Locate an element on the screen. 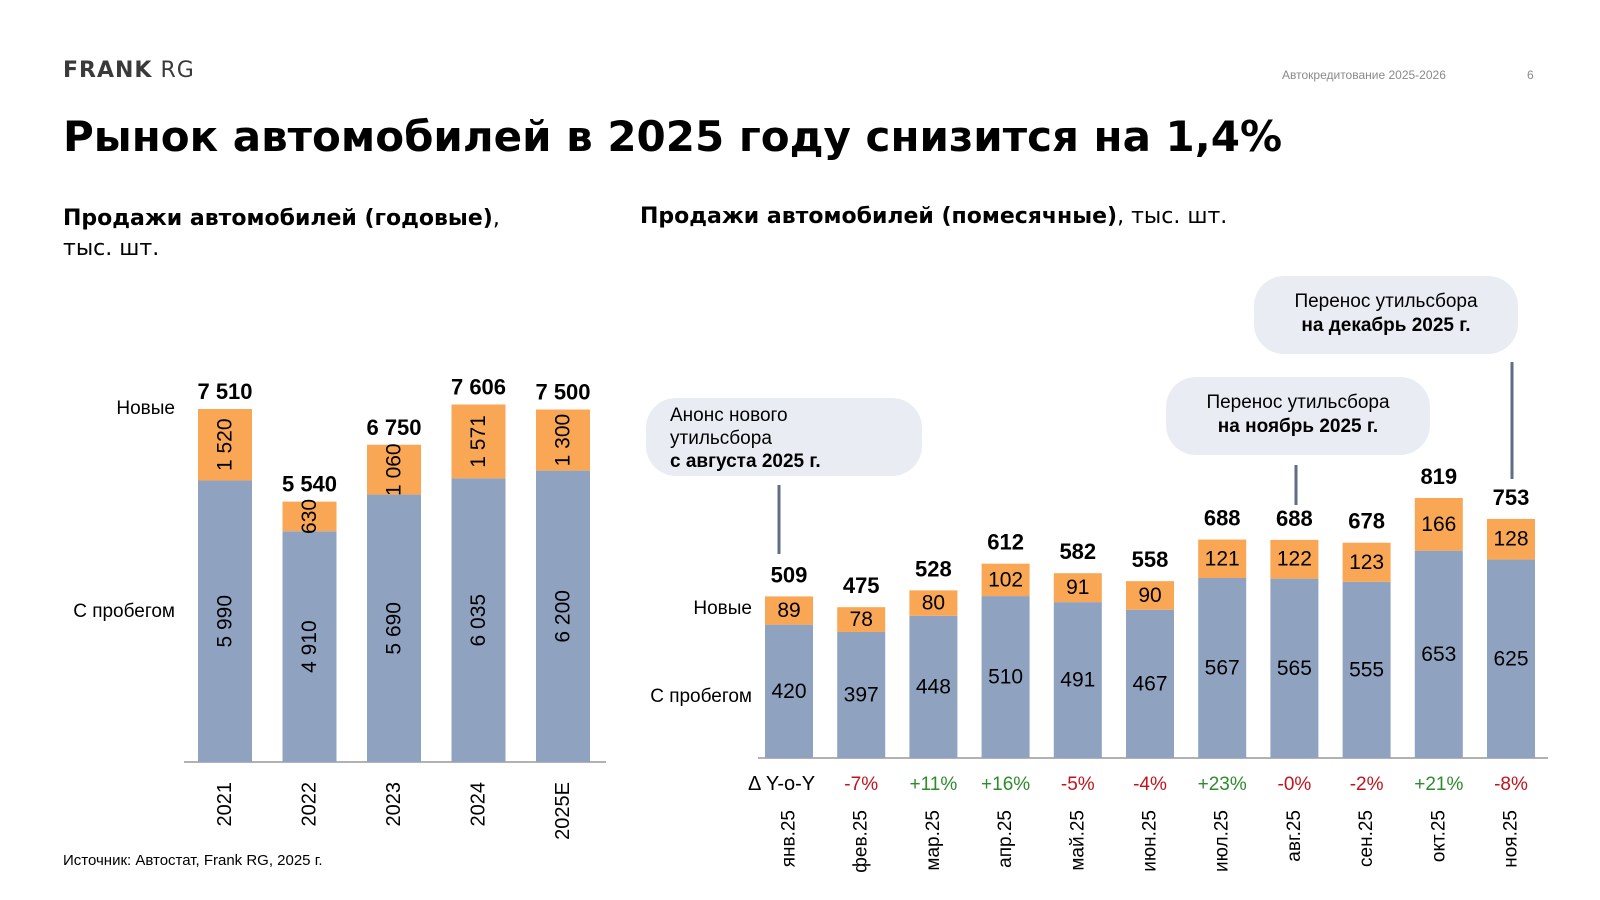  monthly-yoy-value: +23% is located at coordinates (1222, 784).